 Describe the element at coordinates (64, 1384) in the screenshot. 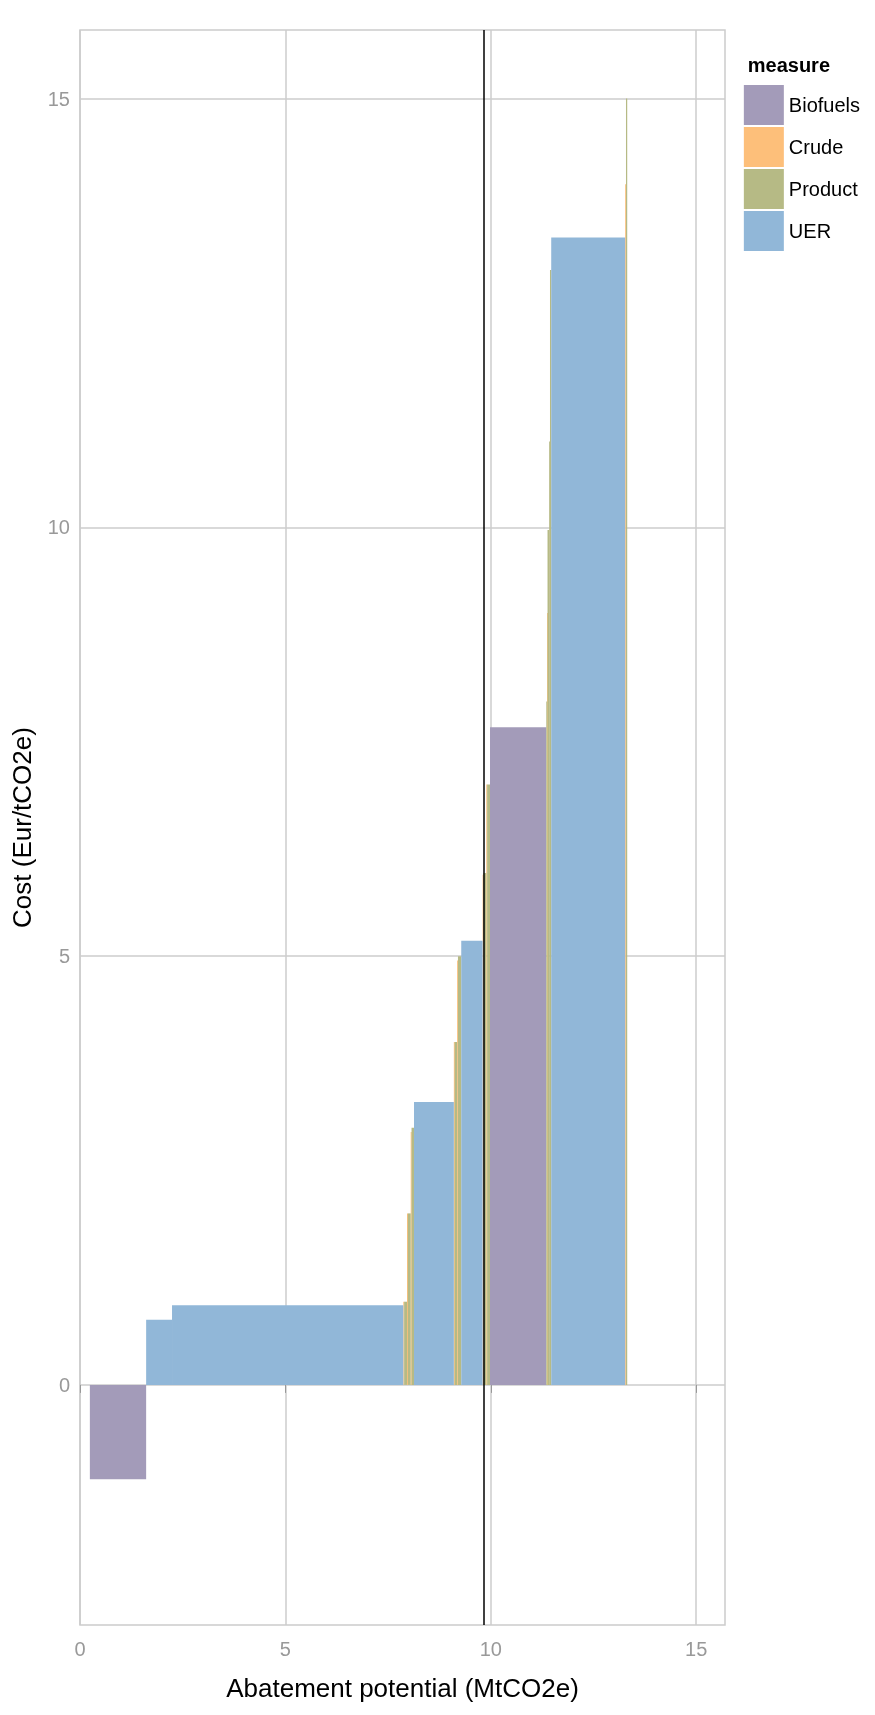

I see `y-tick-label: 0` at that location.